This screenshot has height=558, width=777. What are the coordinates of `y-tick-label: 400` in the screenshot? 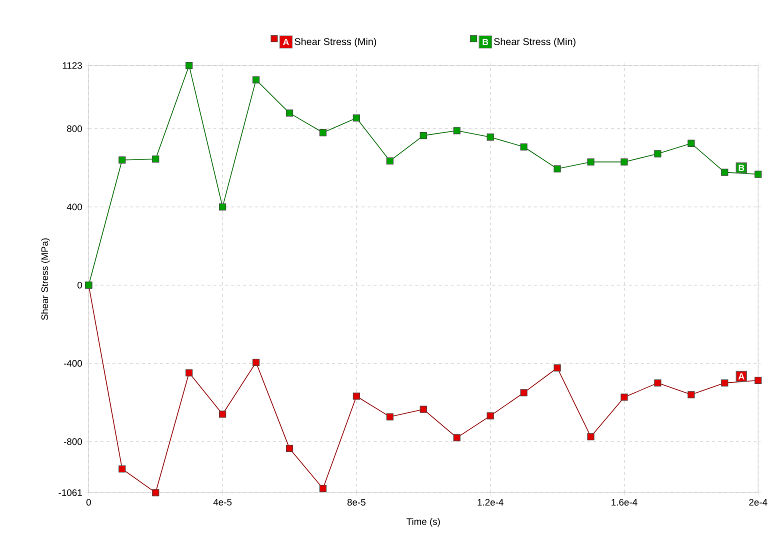 It's located at (74, 207).